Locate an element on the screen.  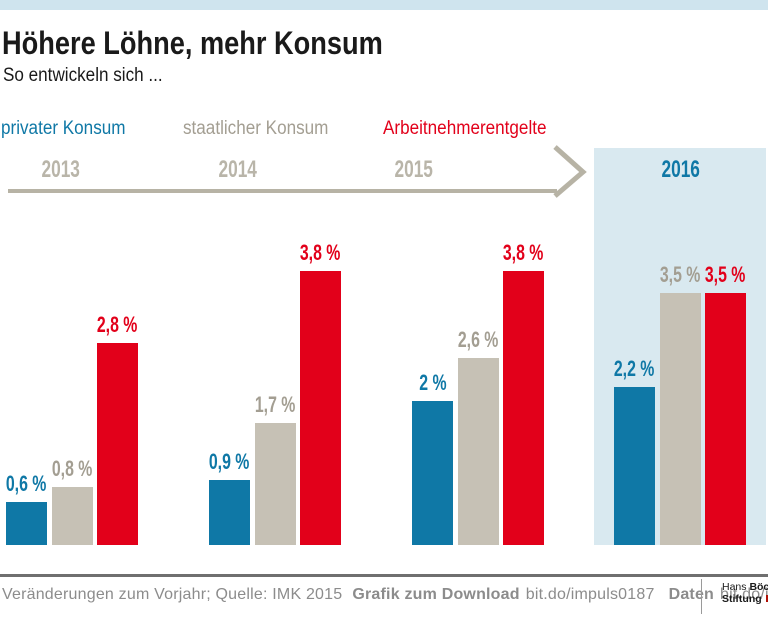
bar-2014-staatlicher-konsum is located at coordinates (275, 483).